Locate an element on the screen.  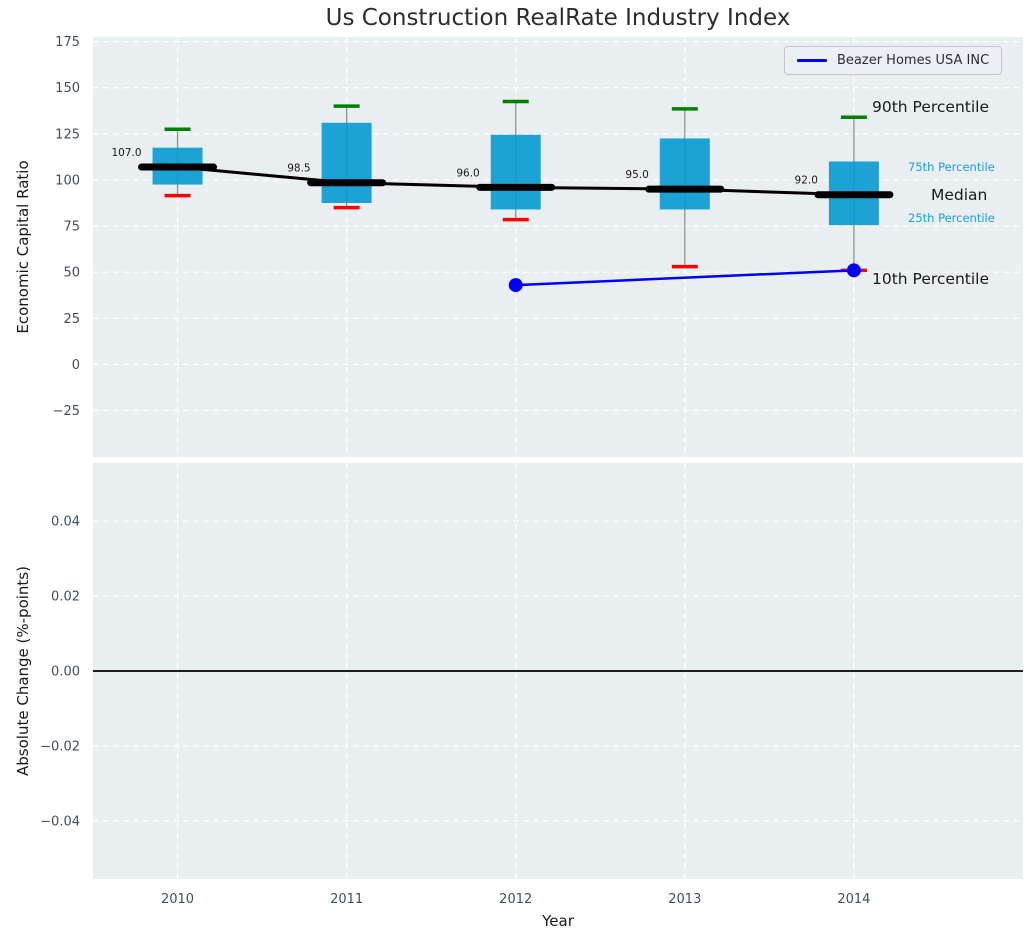
y-tick-label: 75 is located at coordinates (71, 227).